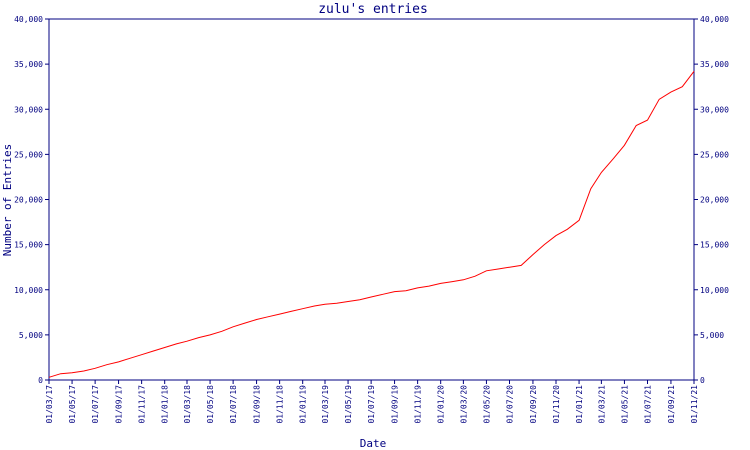  I want to click on x-tick-label: 01/11/20, so click(556, 404).